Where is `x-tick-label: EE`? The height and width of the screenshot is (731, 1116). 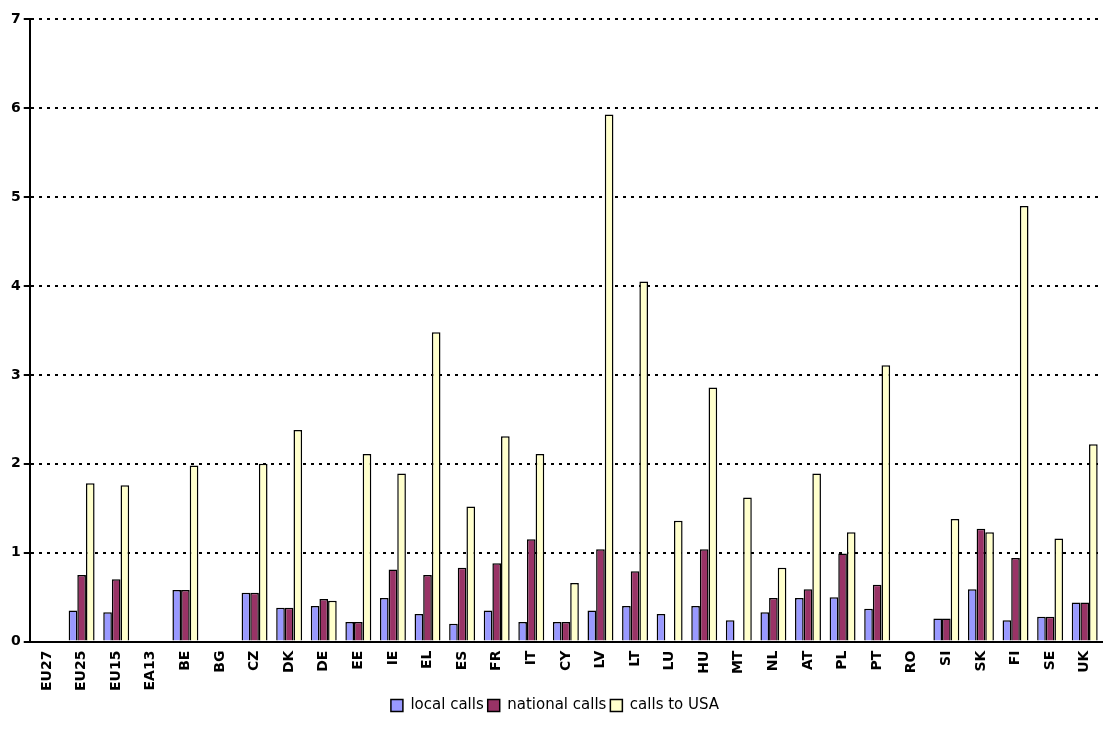
x-tick-label: EE is located at coordinates (356, 660).